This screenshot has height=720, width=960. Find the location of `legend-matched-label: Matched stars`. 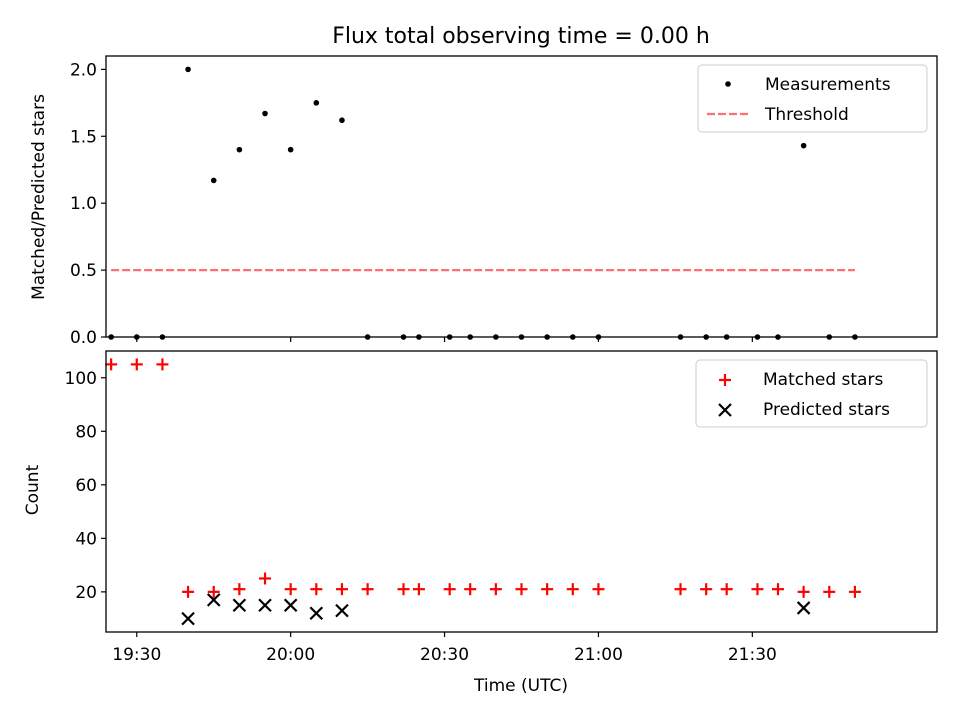

legend-matched-label: Matched stars is located at coordinates (823, 380).